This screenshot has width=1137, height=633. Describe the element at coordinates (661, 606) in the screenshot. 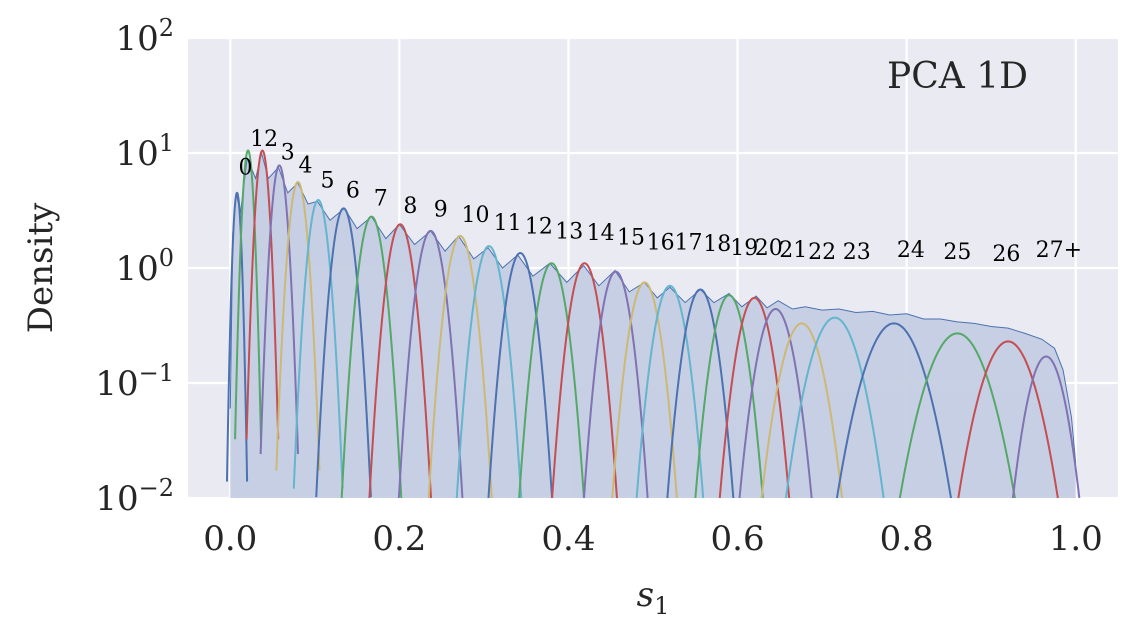

I see `x-axis-label-subscript: 1` at that location.